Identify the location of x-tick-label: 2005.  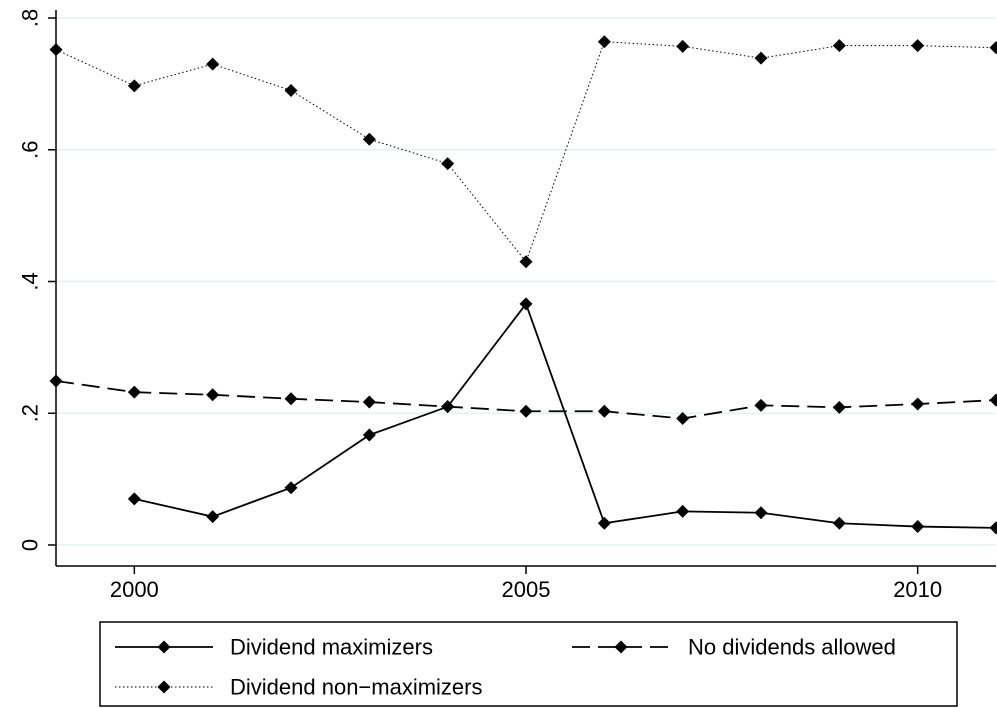
(526, 589).